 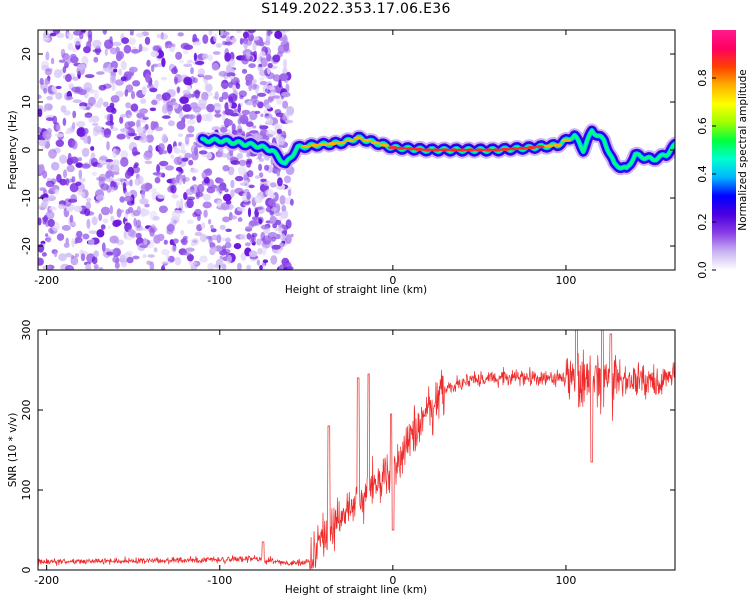 I want to click on heatmap-x-label: Height of straight line (km), so click(x=356, y=290).